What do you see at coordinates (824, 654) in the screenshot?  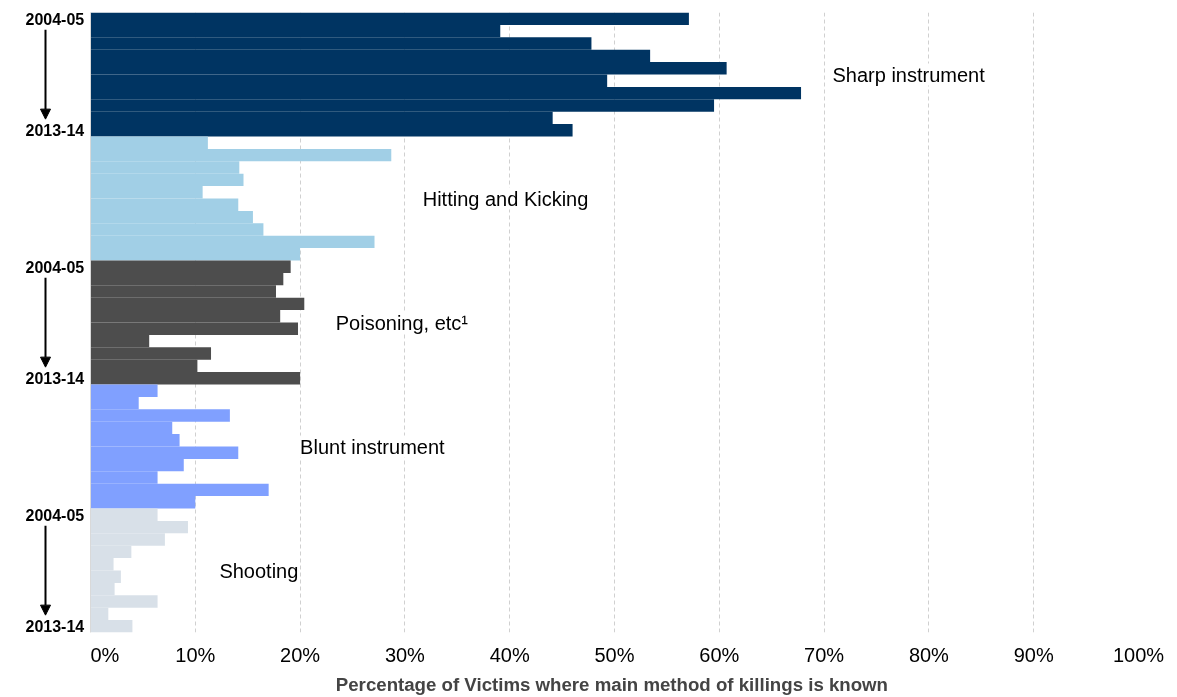 I see `x-tick-label: 70%` at bounding box center [824, 654].